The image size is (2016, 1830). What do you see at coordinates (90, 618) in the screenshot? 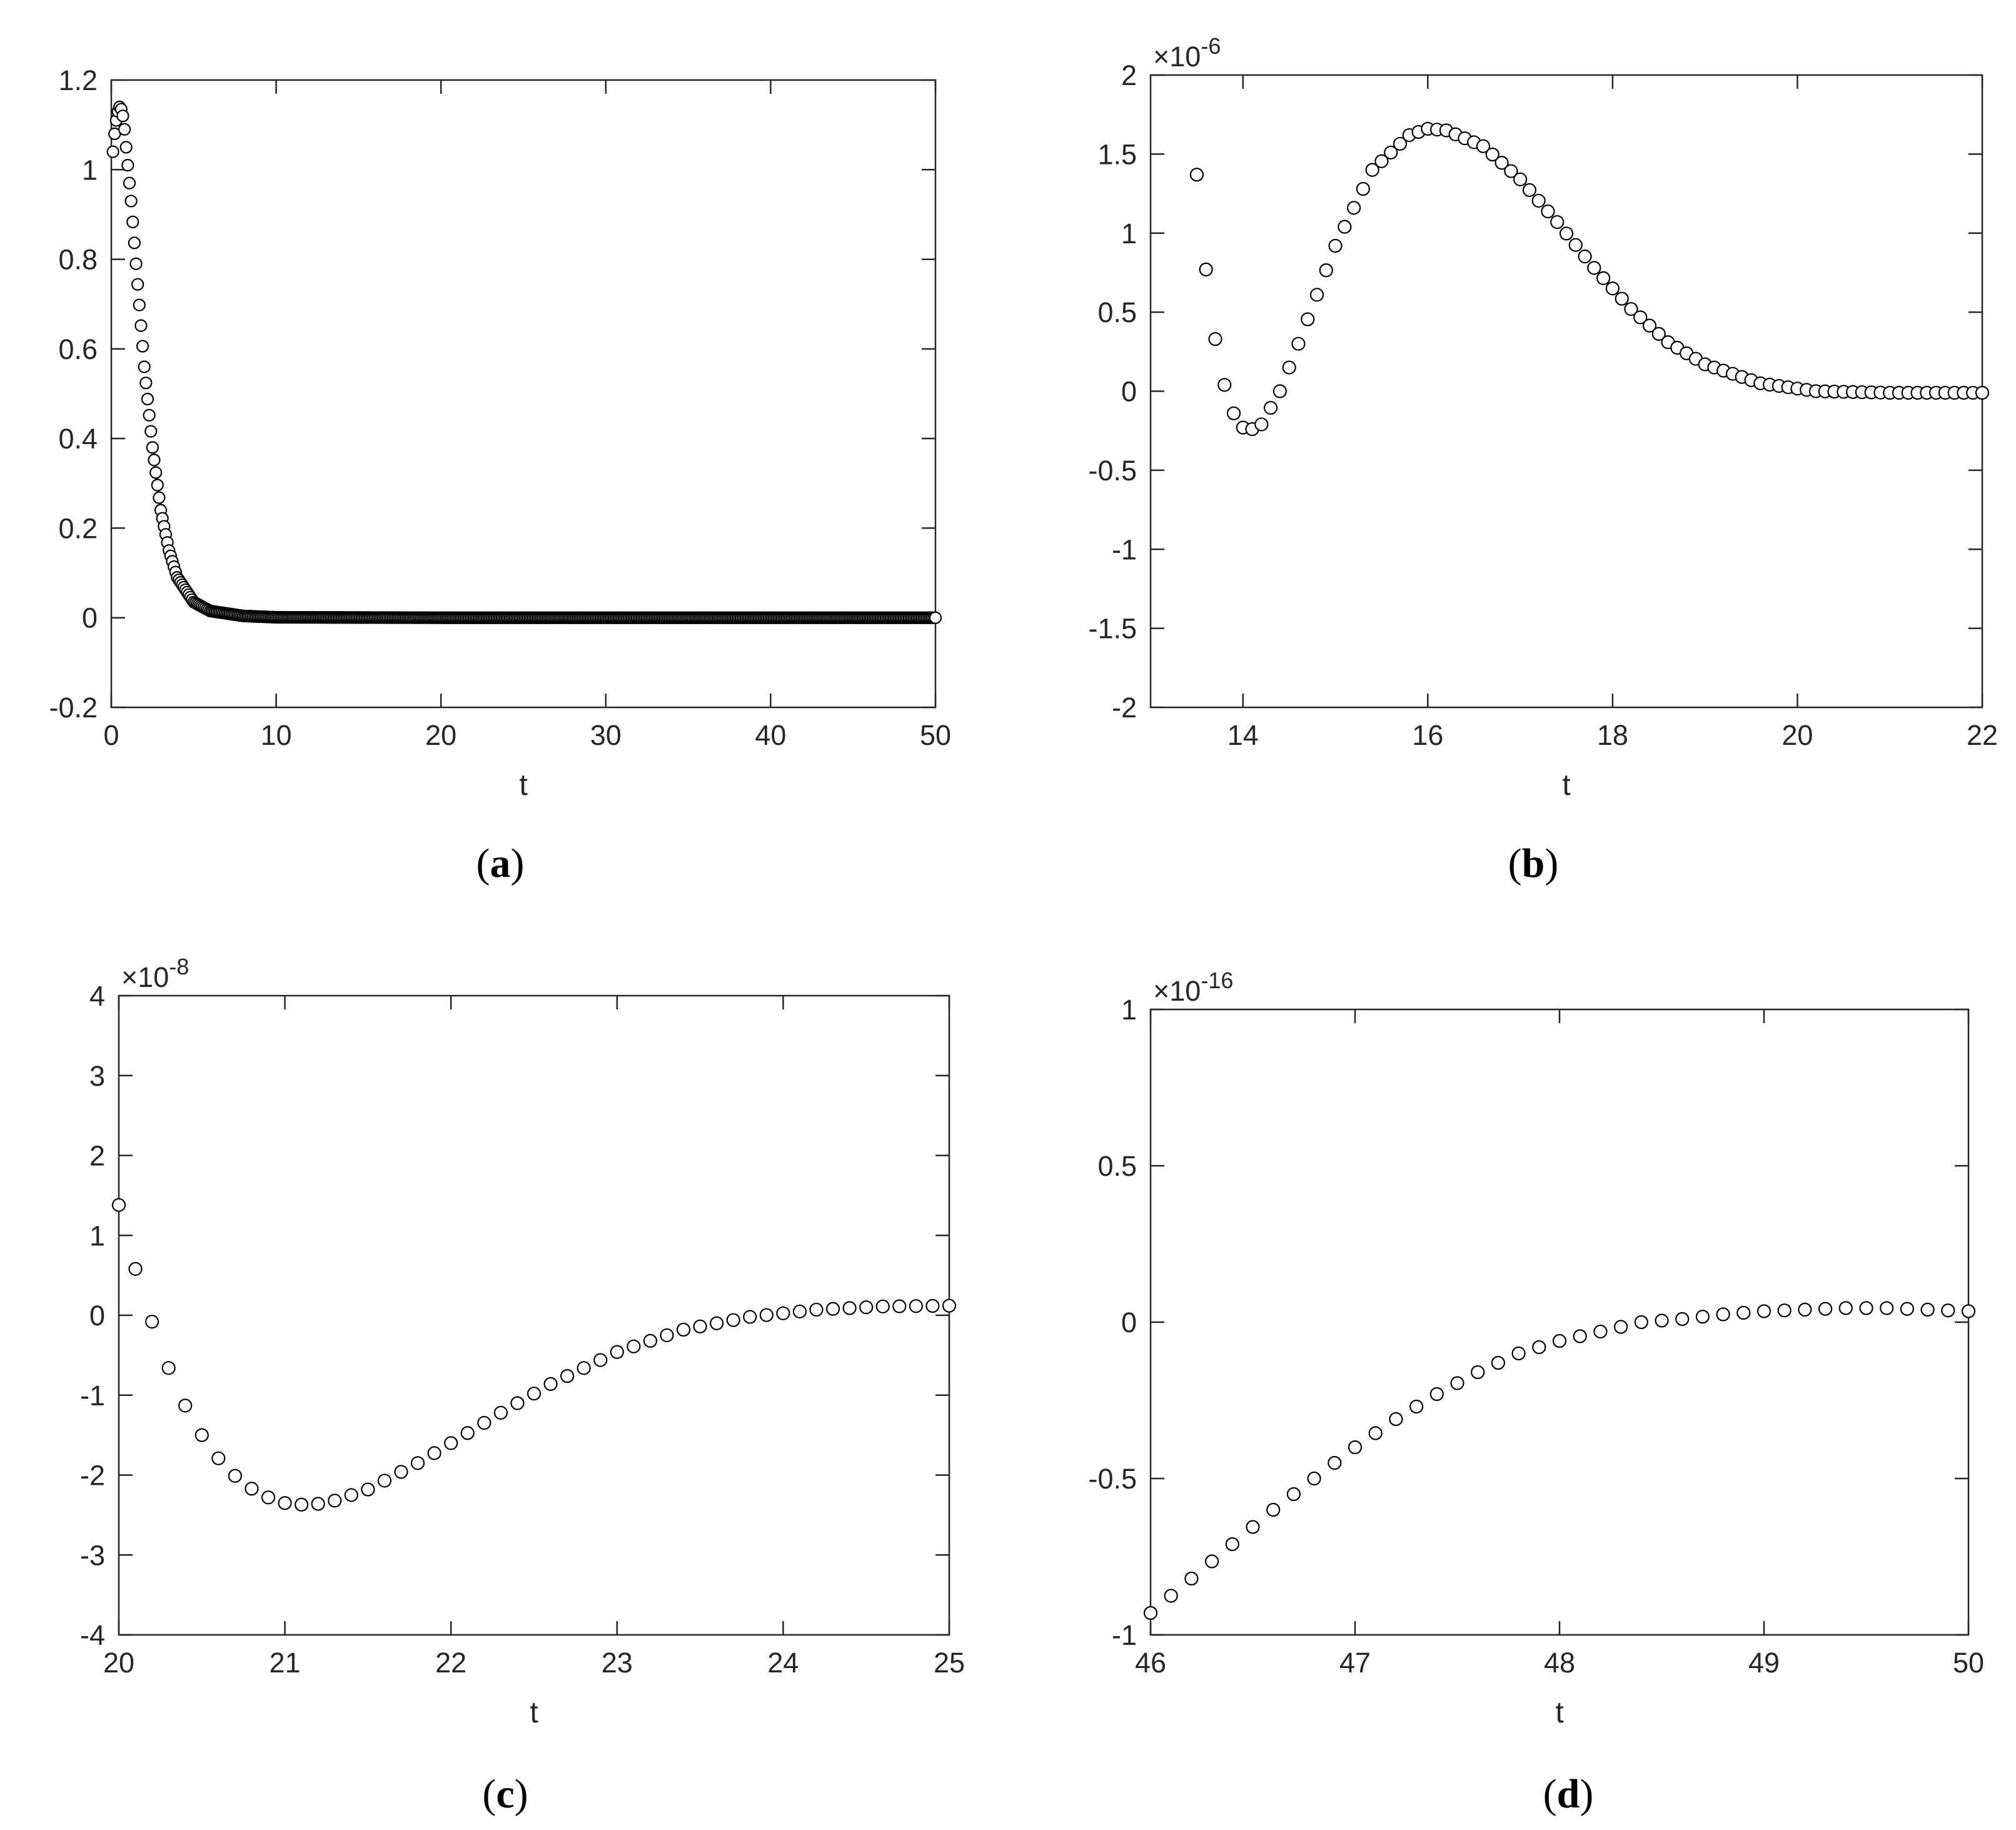
I see `y-tick-label-a: 0` at bounding box center [90, 618].